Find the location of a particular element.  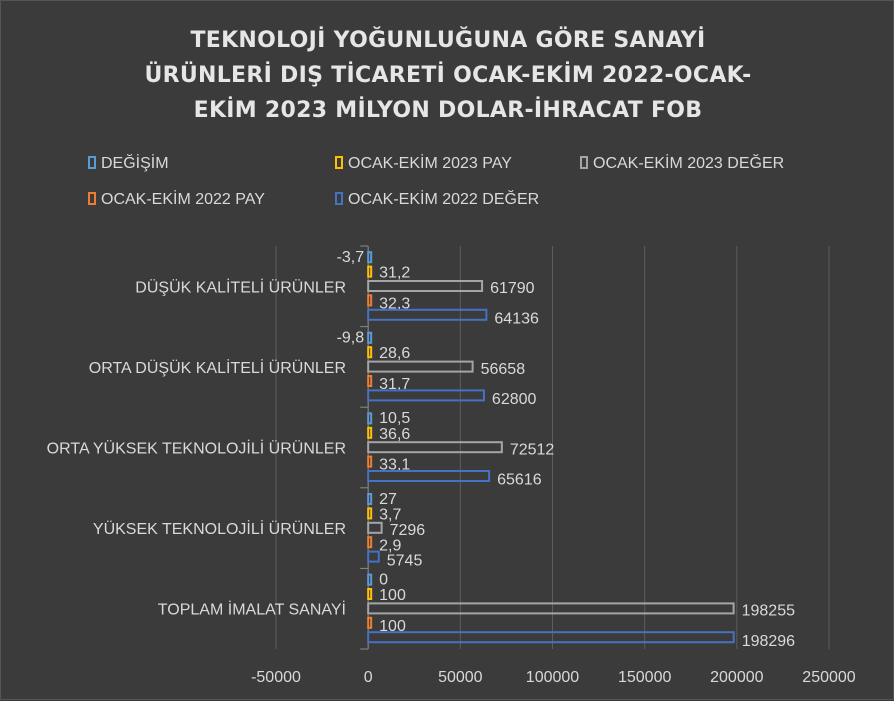

chart-title-line-1: TEKNOLOJİ YOĞUNLUĞUNA GÖRE SANAYİ is located at coordinates (448, 40).